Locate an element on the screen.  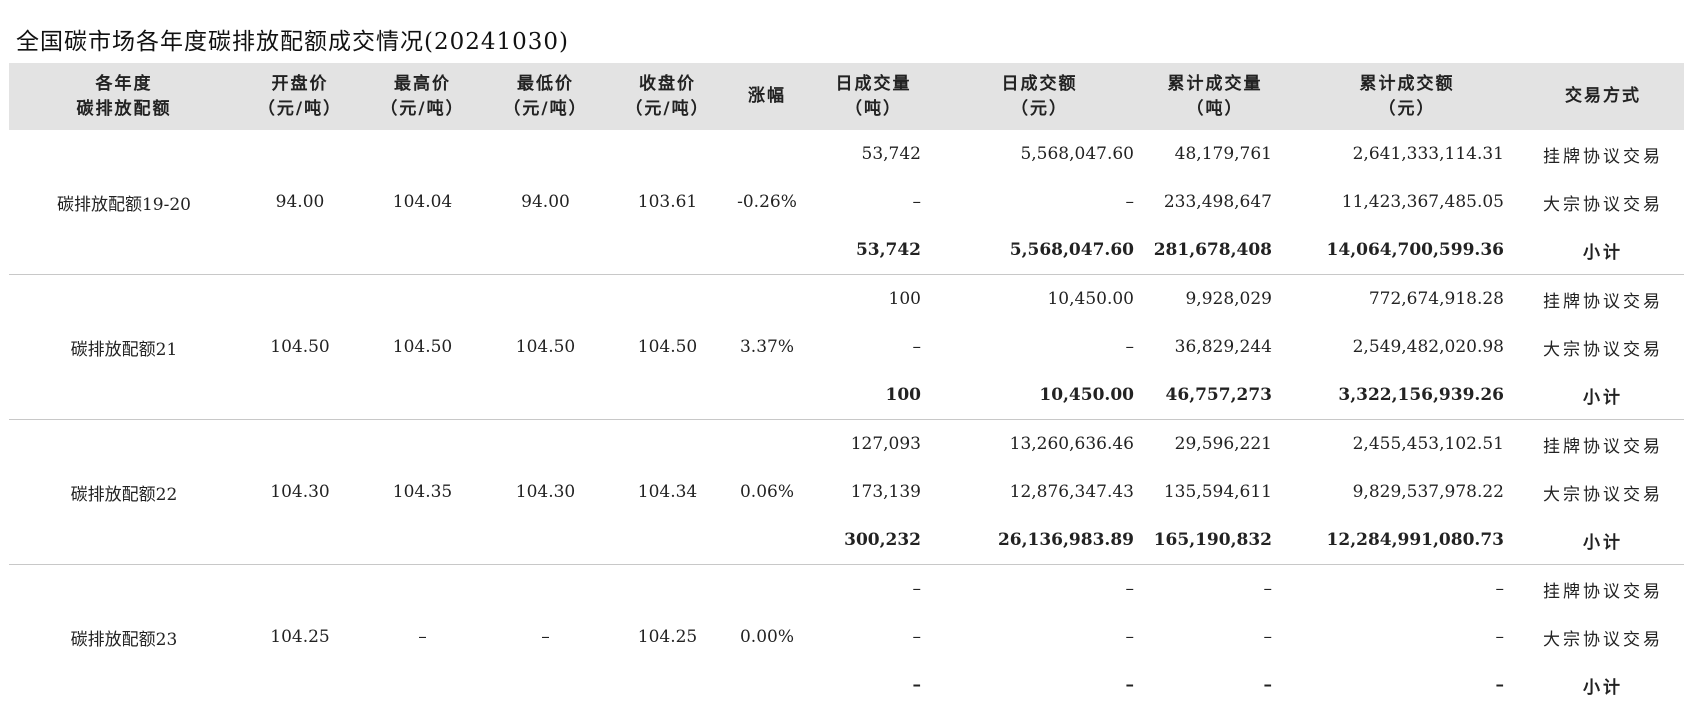
low-price: 94.00 is located at coordinates (545, 202).